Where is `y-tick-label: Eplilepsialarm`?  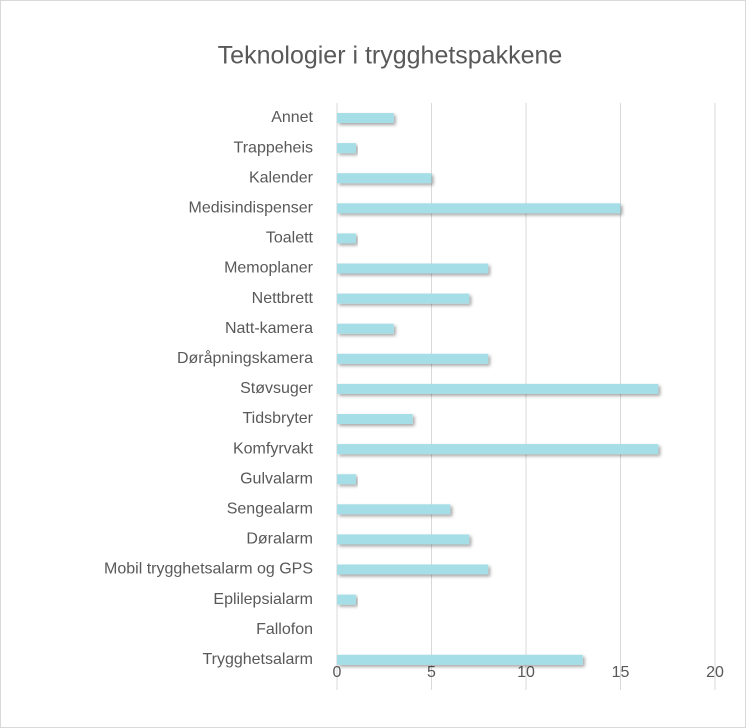
y-tick-label: Eplilepsialarm is located at coordinates (263, 599).